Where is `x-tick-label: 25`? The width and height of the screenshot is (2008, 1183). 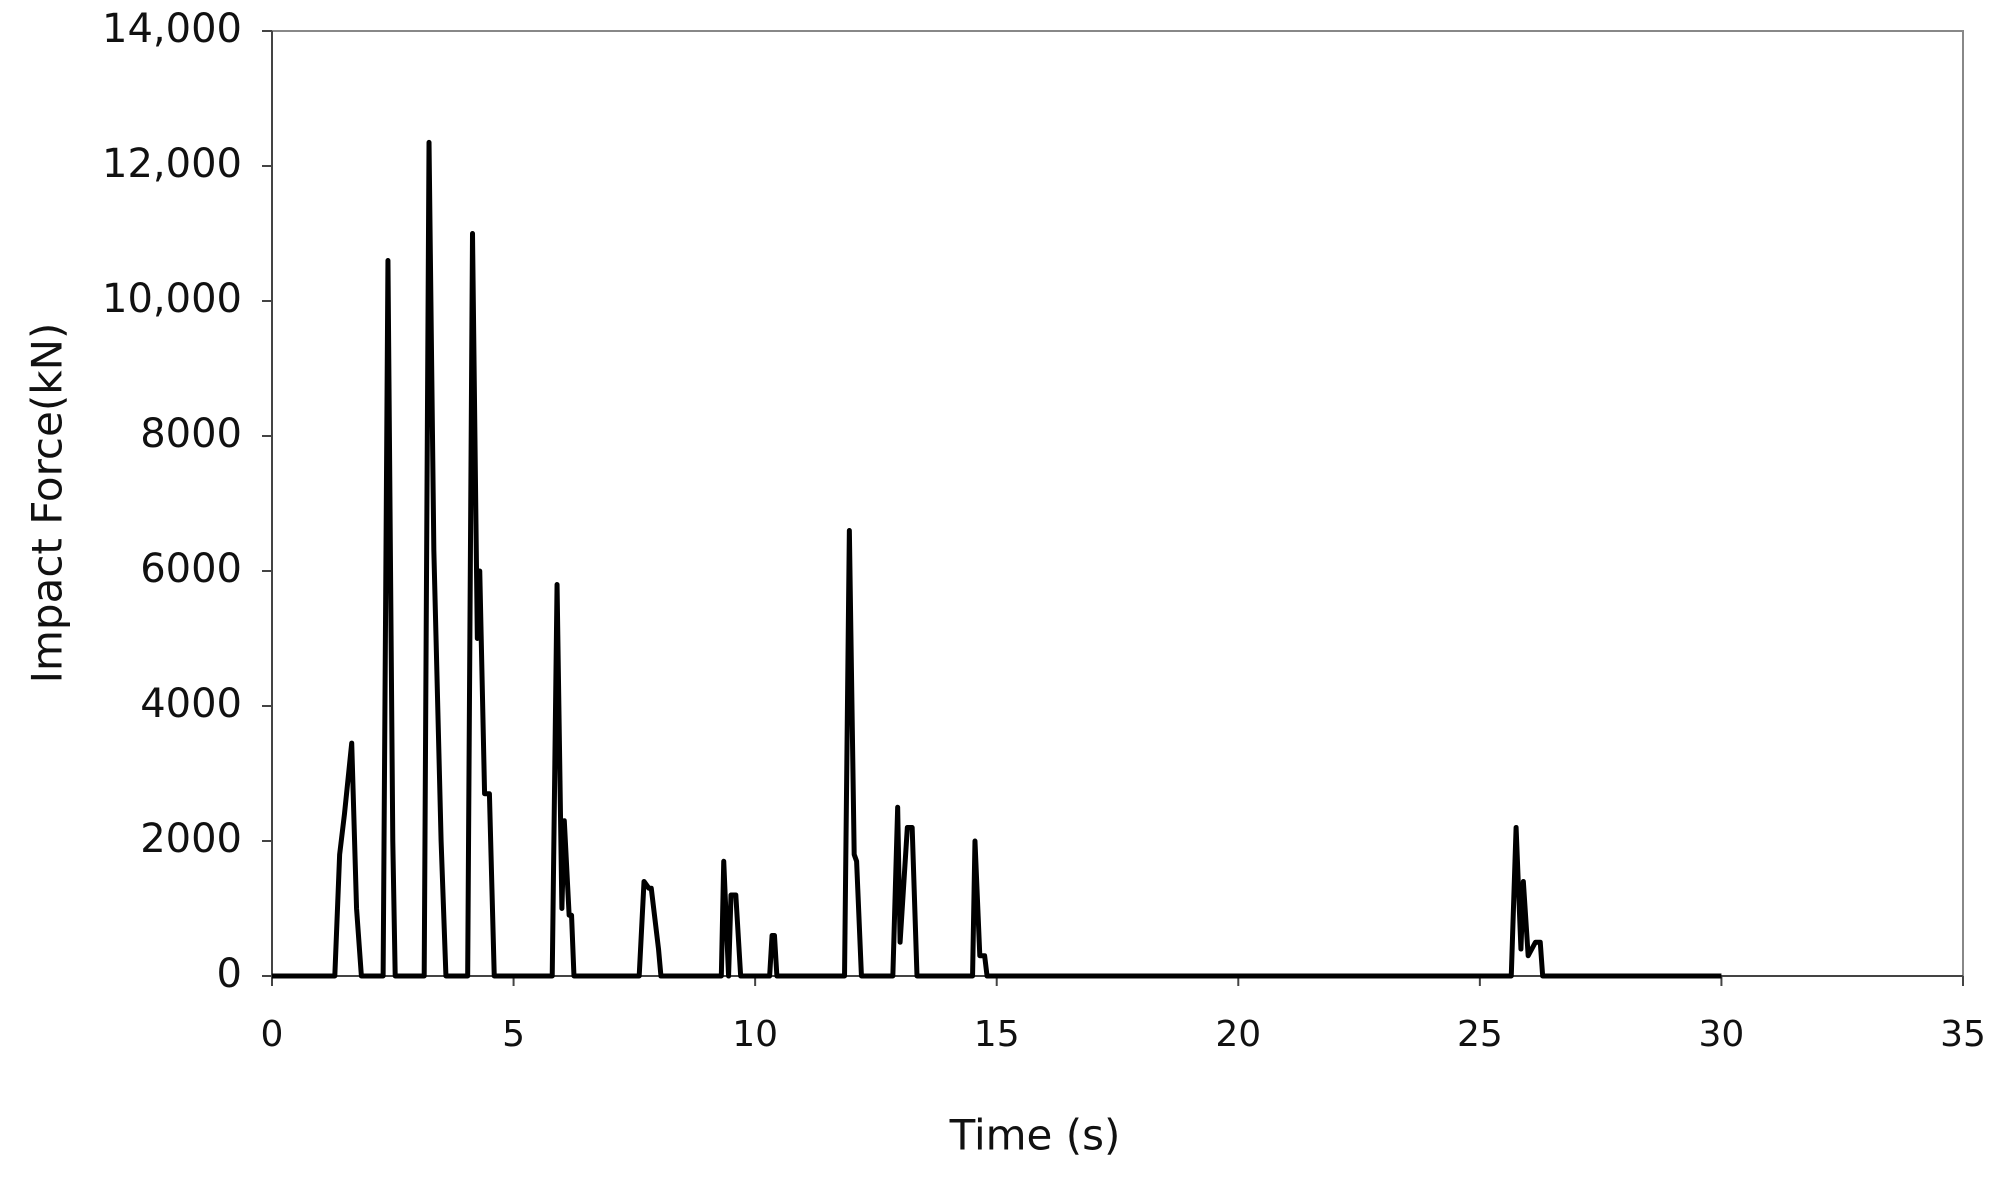
x-tick-label: 25 is located at coordinates (1480, 1034).